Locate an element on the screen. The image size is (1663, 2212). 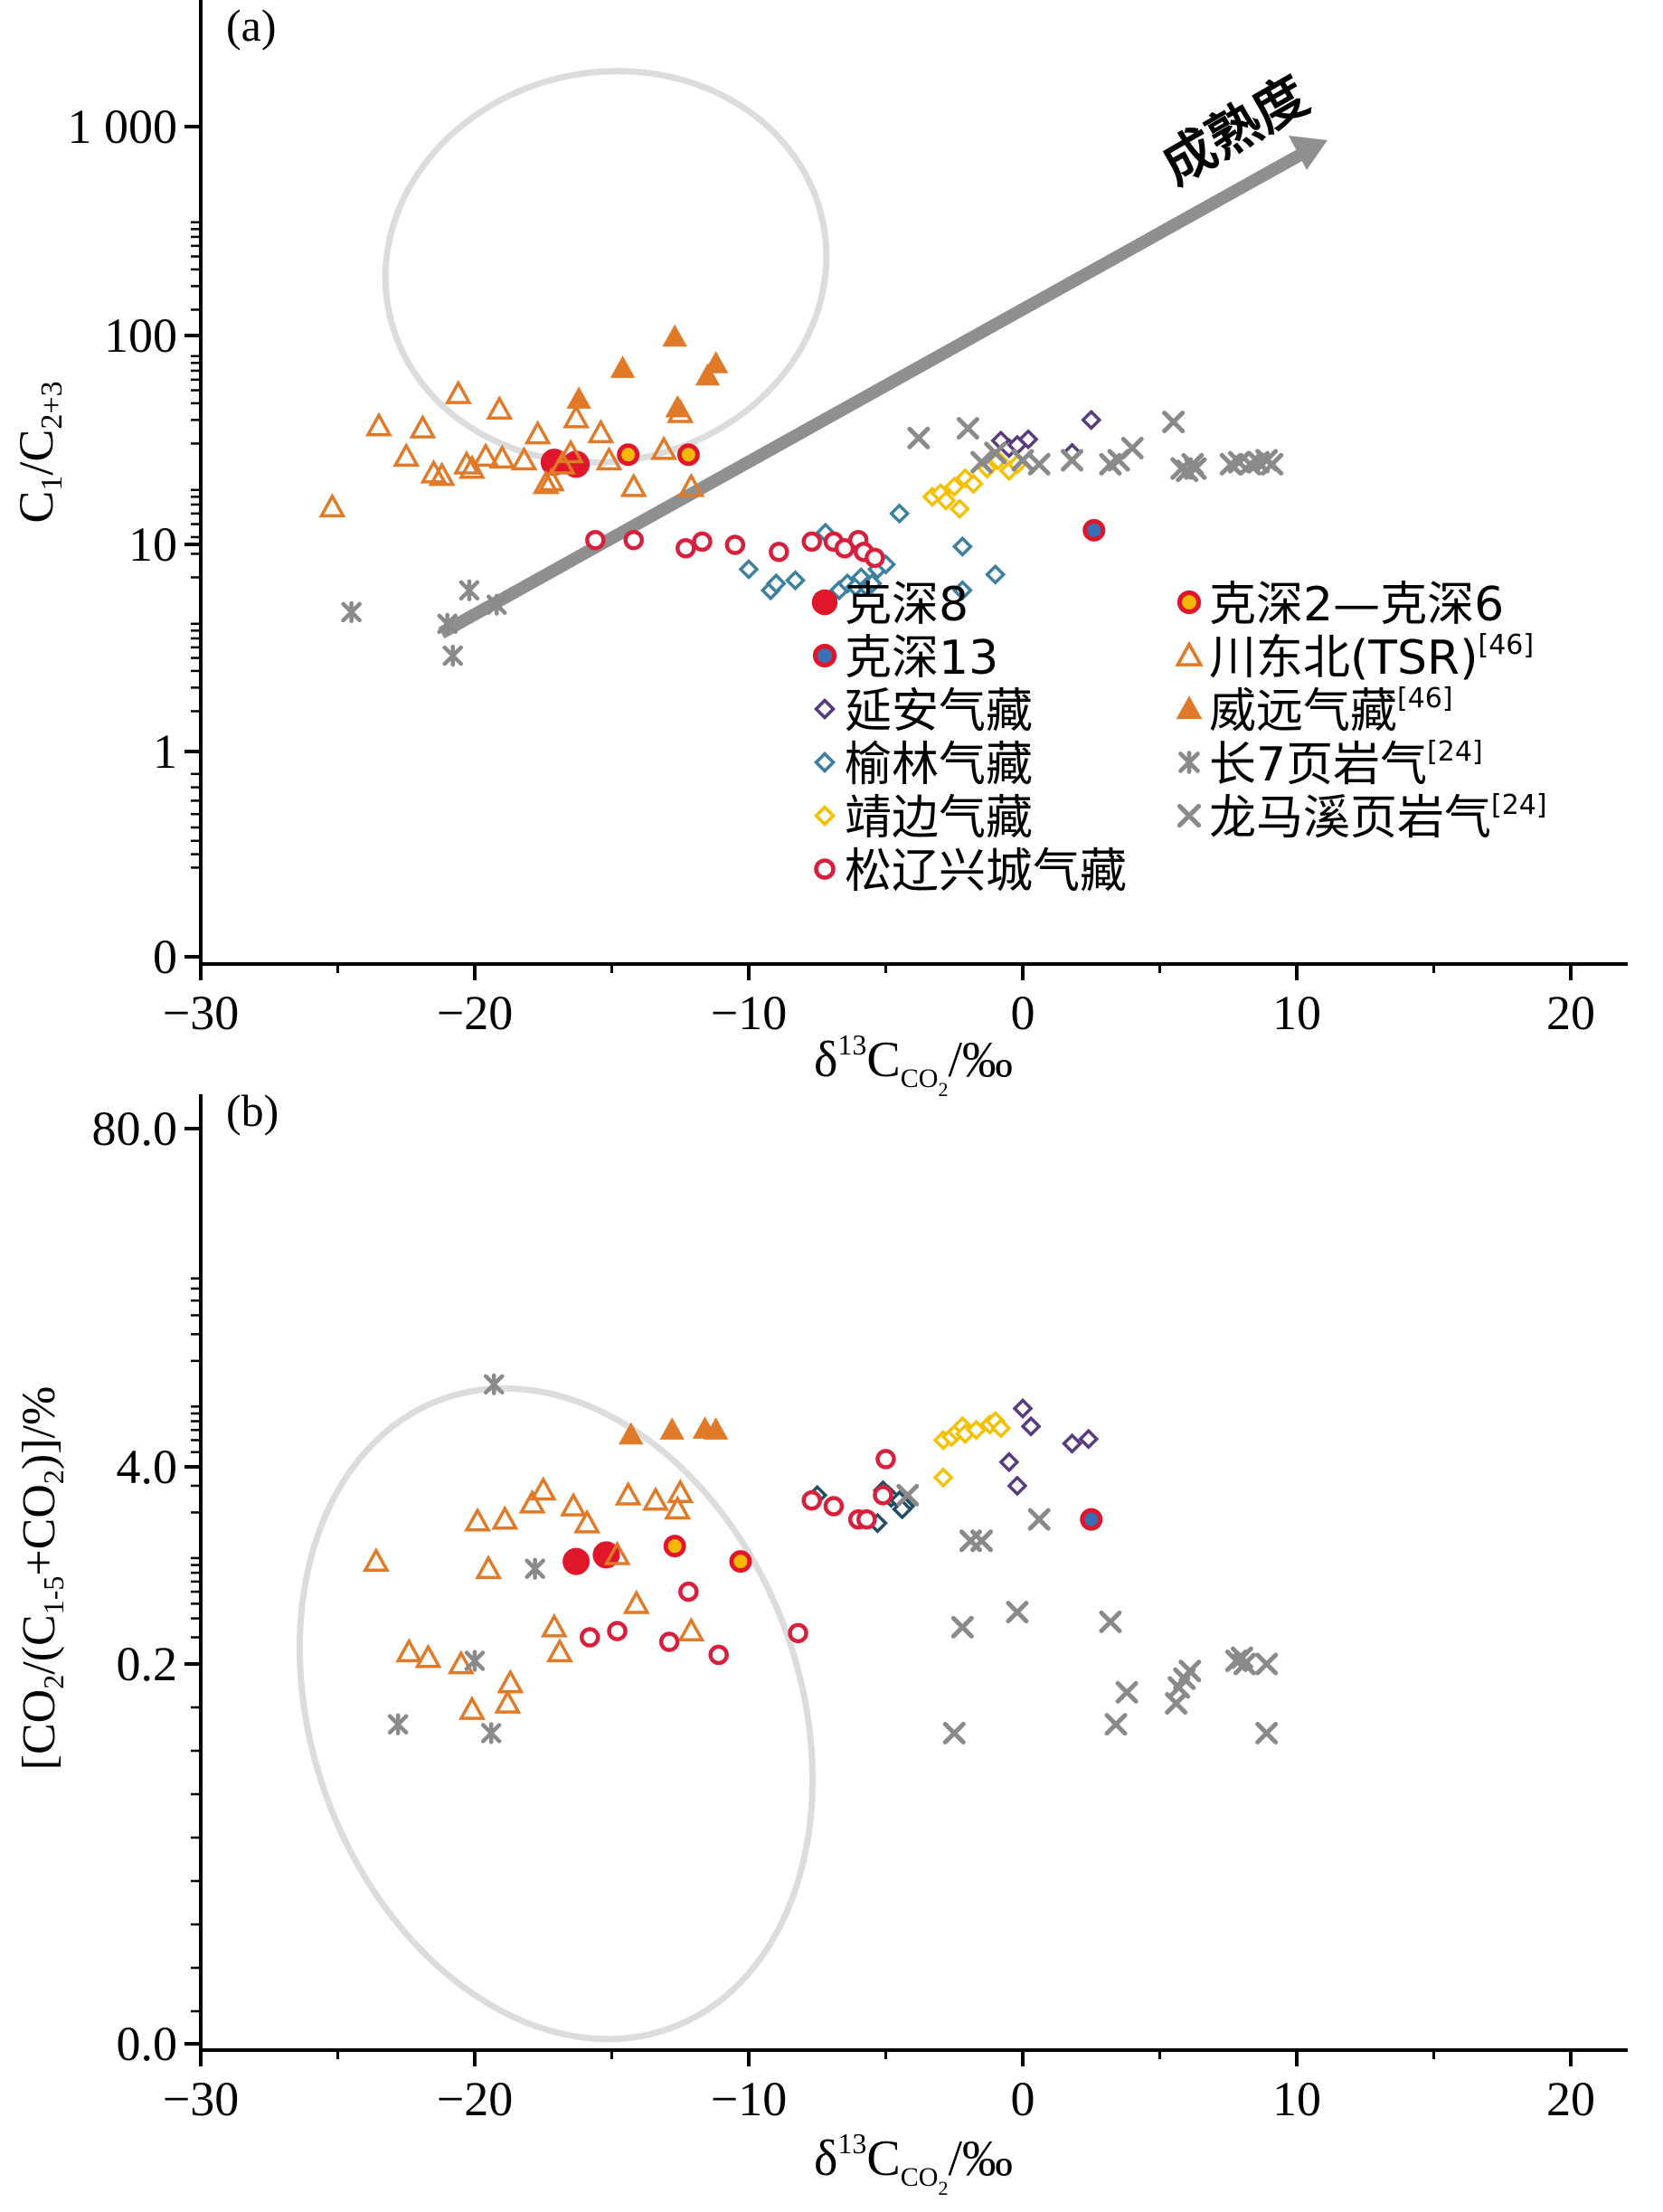
legend-label-songliao: 松辽兴城气藏 is located at coordinates (986, 872).